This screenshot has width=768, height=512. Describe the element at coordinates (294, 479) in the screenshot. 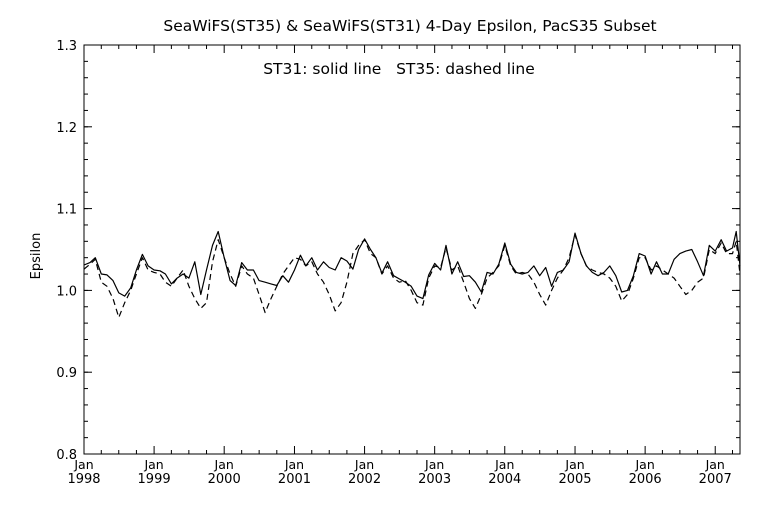

I see `x-tick-year-label: 2001` at that location.